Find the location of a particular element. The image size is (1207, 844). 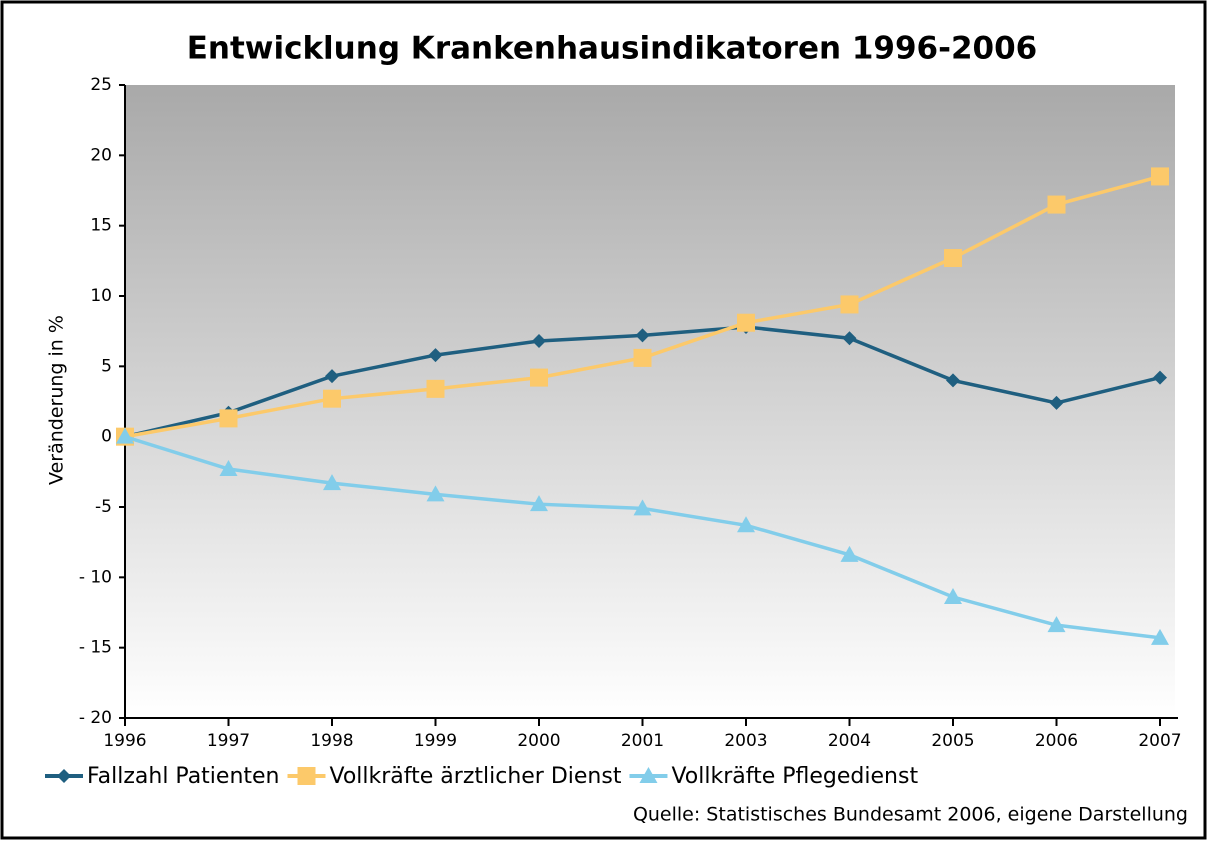

y-tick-label: 20 is located at coordinates (101, 155).